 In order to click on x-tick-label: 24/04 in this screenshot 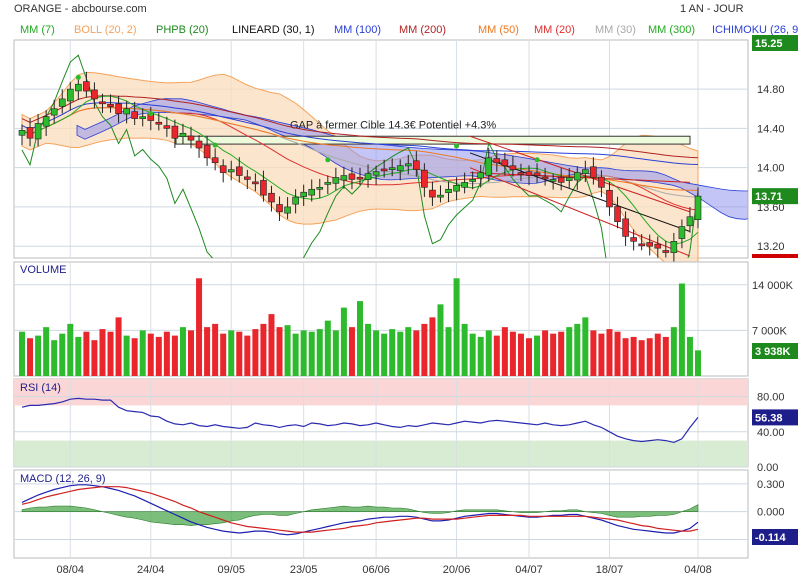, I will do `click(151, 570)`.